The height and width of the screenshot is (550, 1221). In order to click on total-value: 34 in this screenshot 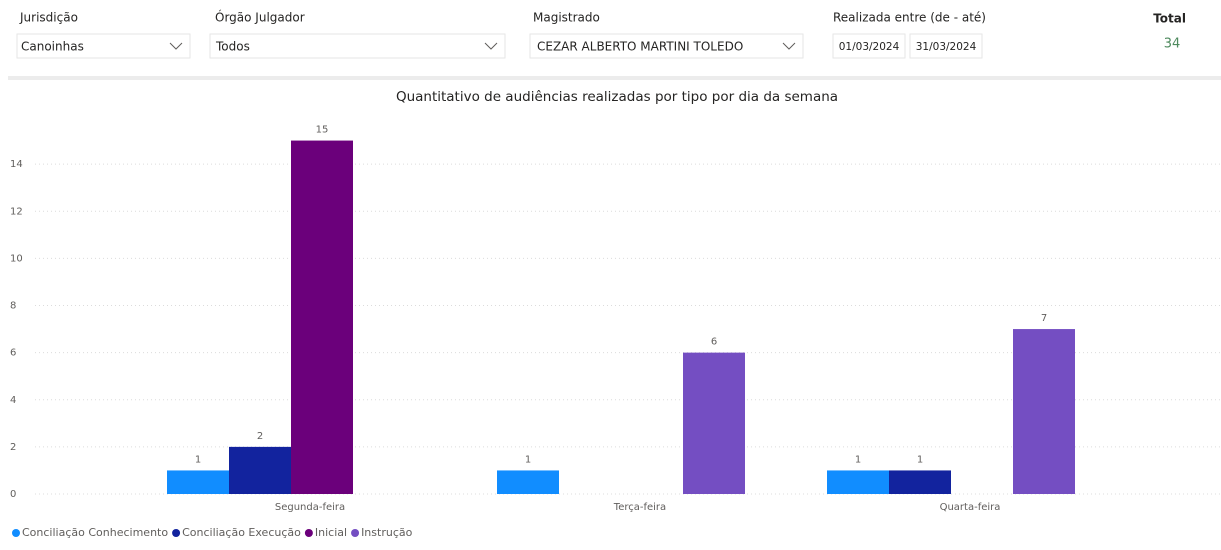, I will do `click(1172, 44)`.